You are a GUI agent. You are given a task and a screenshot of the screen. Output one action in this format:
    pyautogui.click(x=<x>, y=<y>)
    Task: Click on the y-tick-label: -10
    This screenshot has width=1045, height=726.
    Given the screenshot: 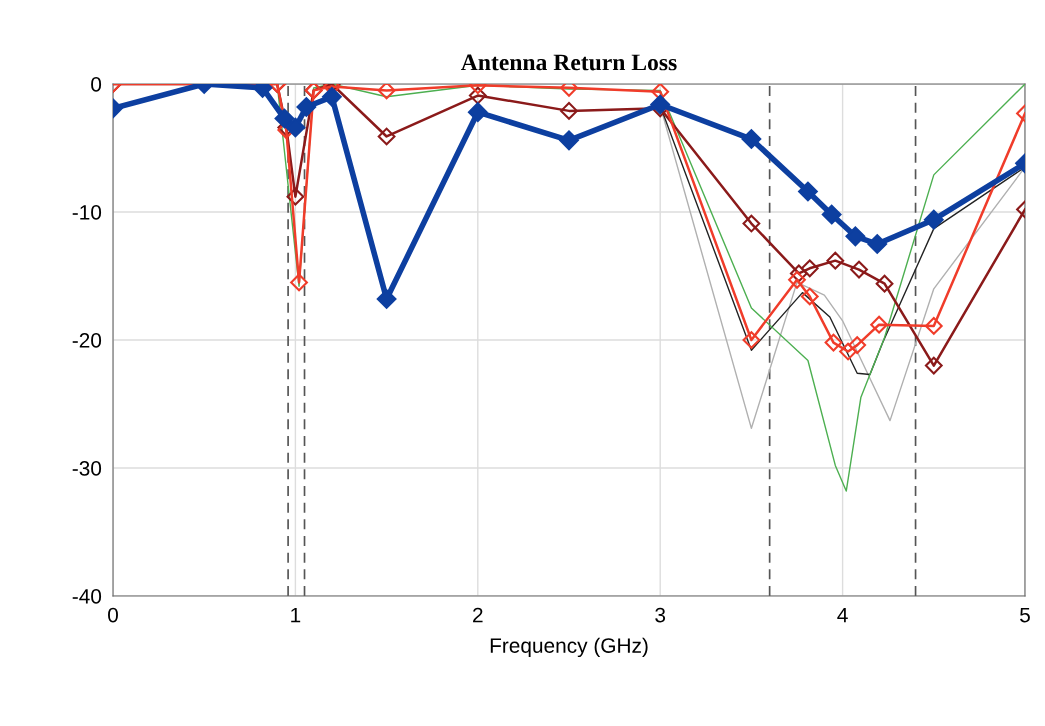 What is the action you would take?
    pyautogui.click(x=87, y=212)
    